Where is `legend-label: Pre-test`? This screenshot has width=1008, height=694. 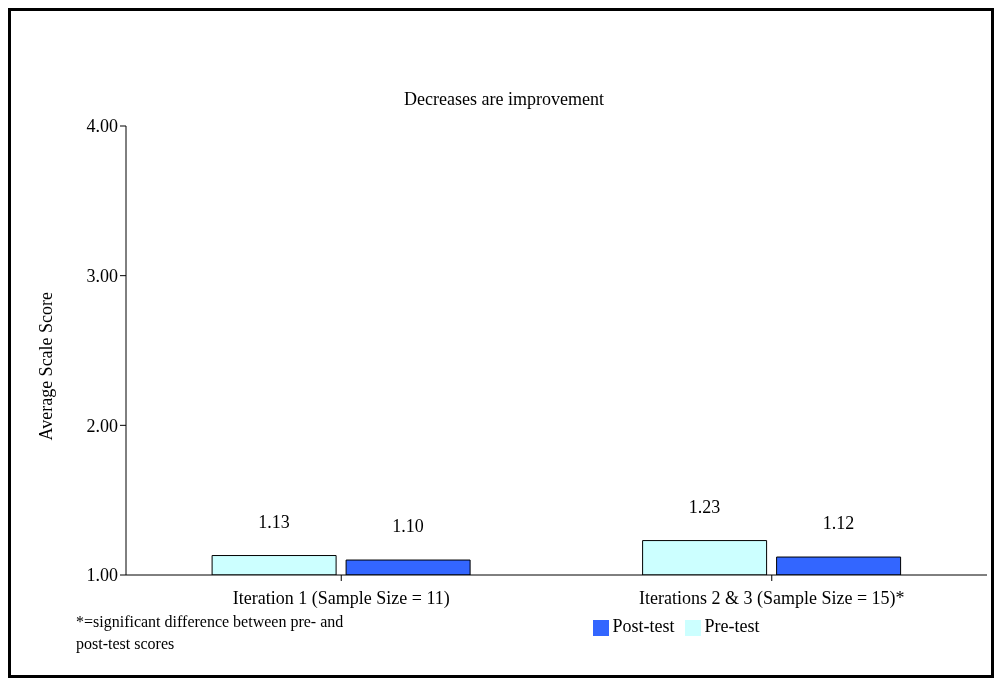 legend-label: Pre-test is located at coordinates (732, 626).